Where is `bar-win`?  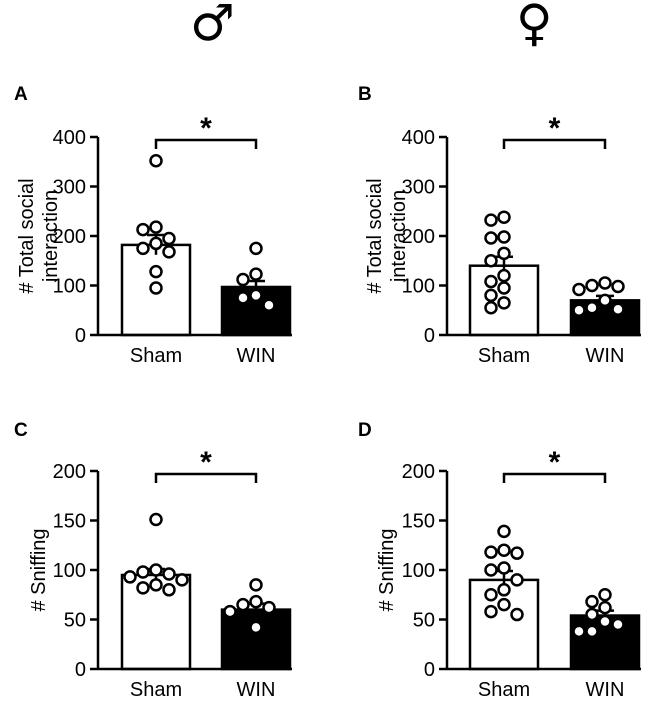 bar-win is located at coordinates (256, 639).